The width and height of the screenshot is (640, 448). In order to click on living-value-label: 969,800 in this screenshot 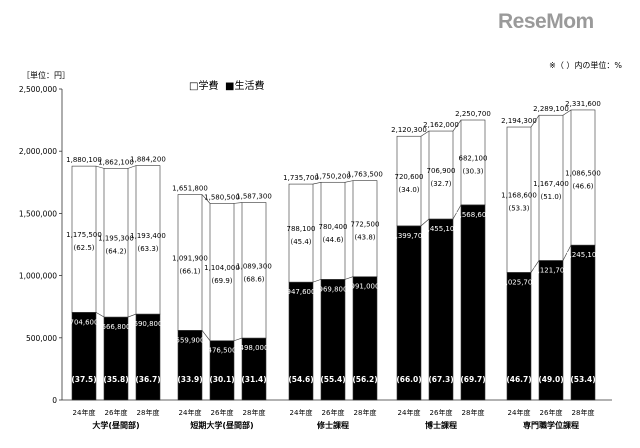, I will do `click(333, 289)`.